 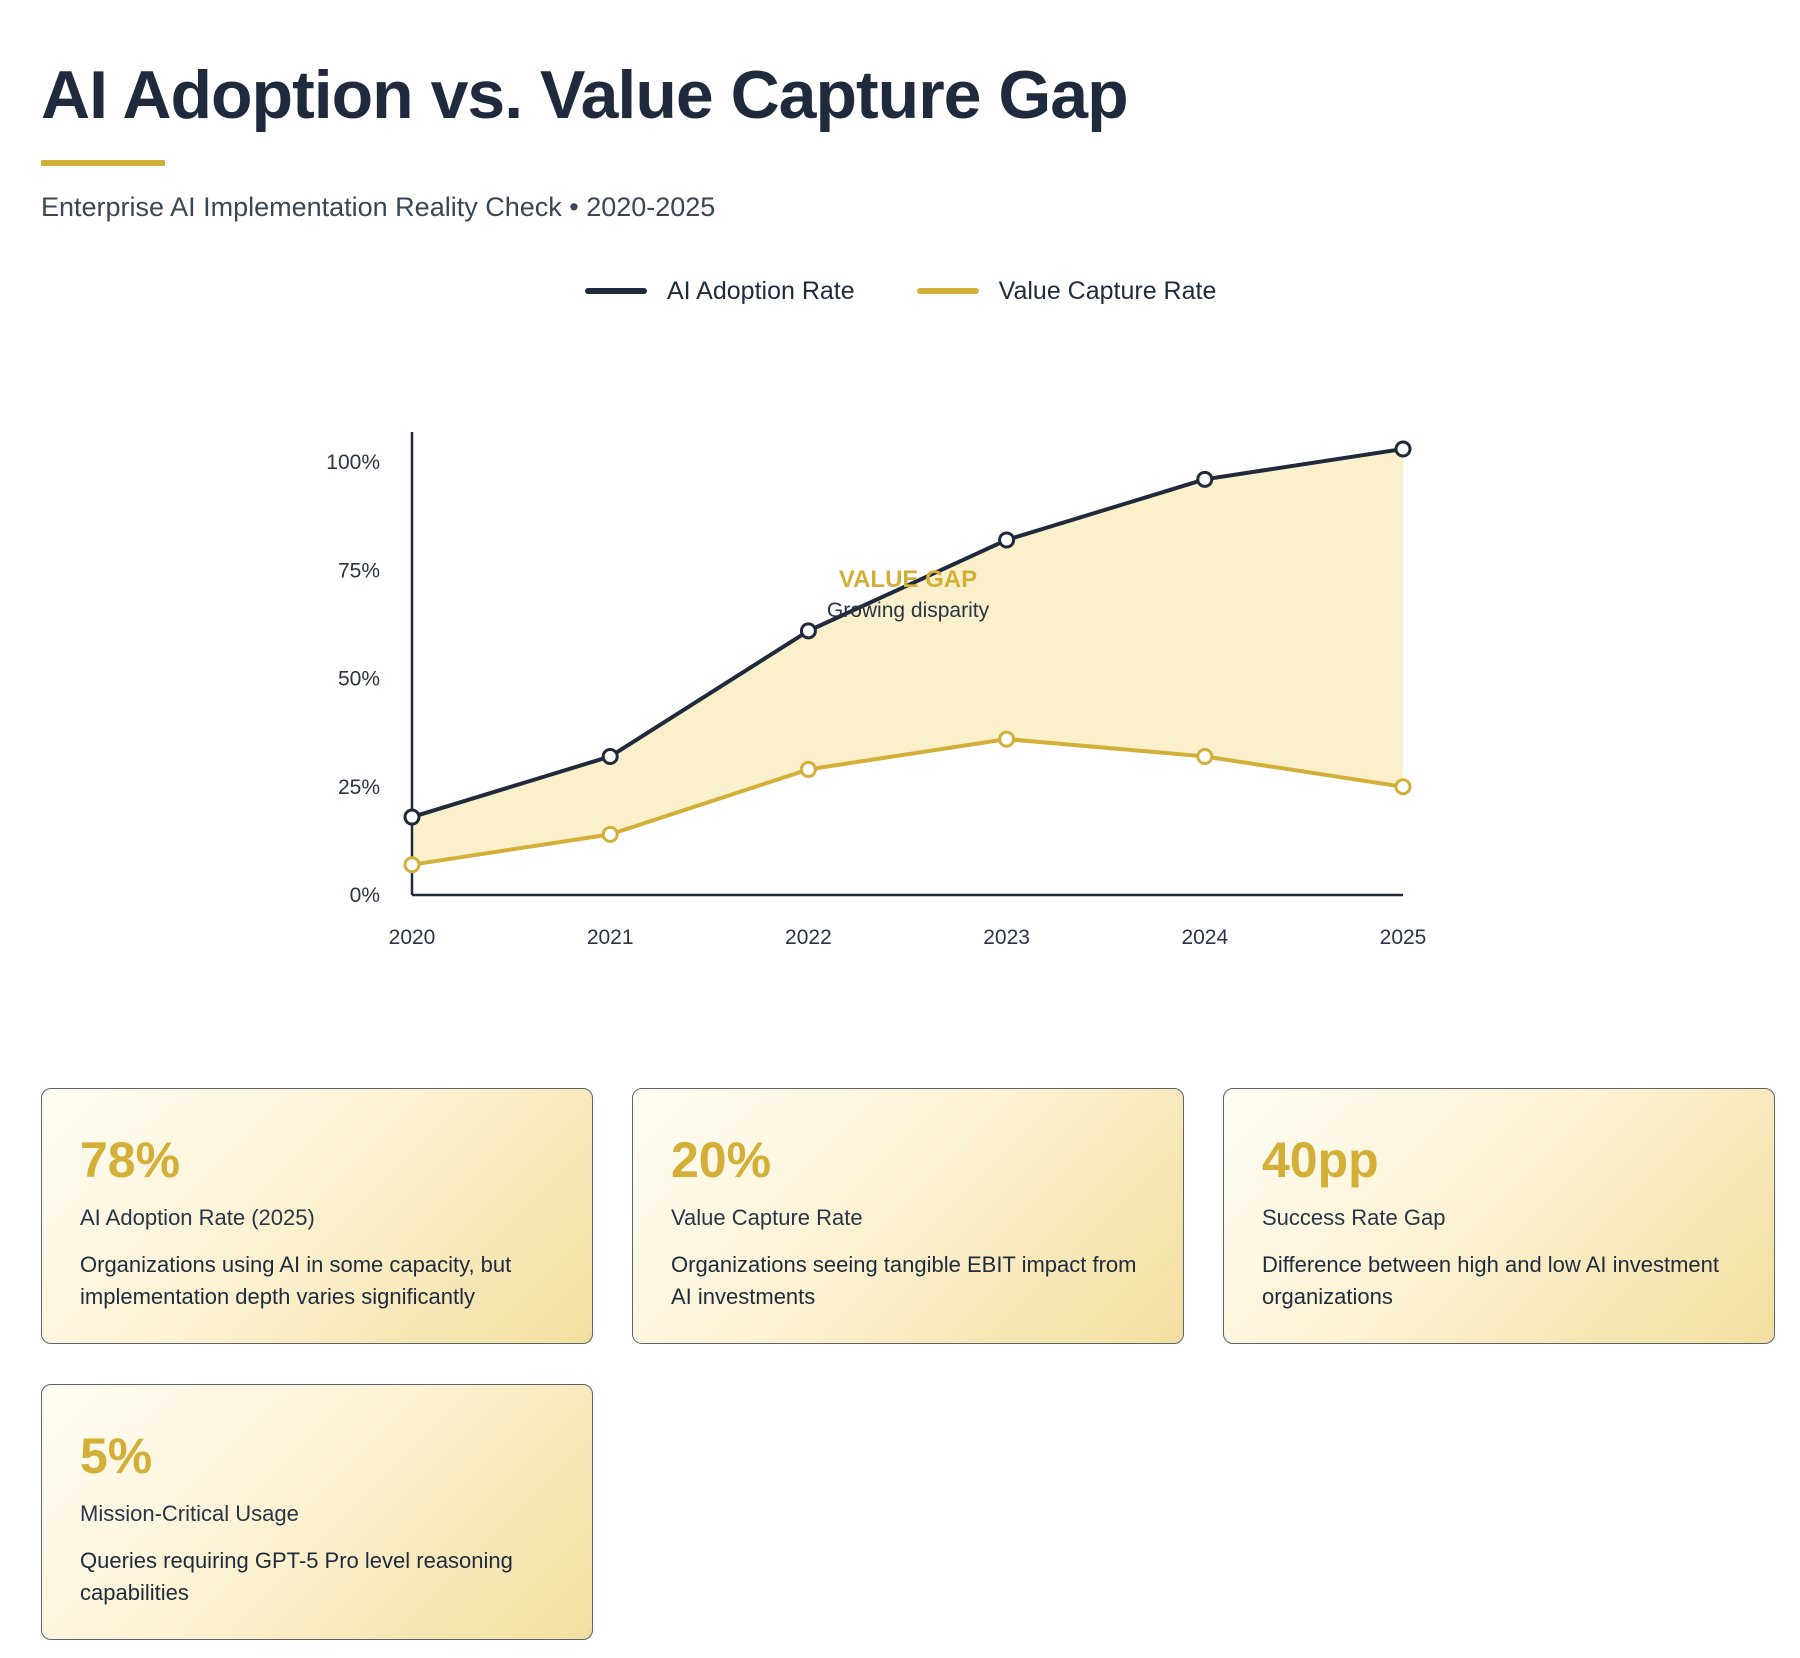 I want to click on x-tick-label: 2022, so click(x=808, y=937).